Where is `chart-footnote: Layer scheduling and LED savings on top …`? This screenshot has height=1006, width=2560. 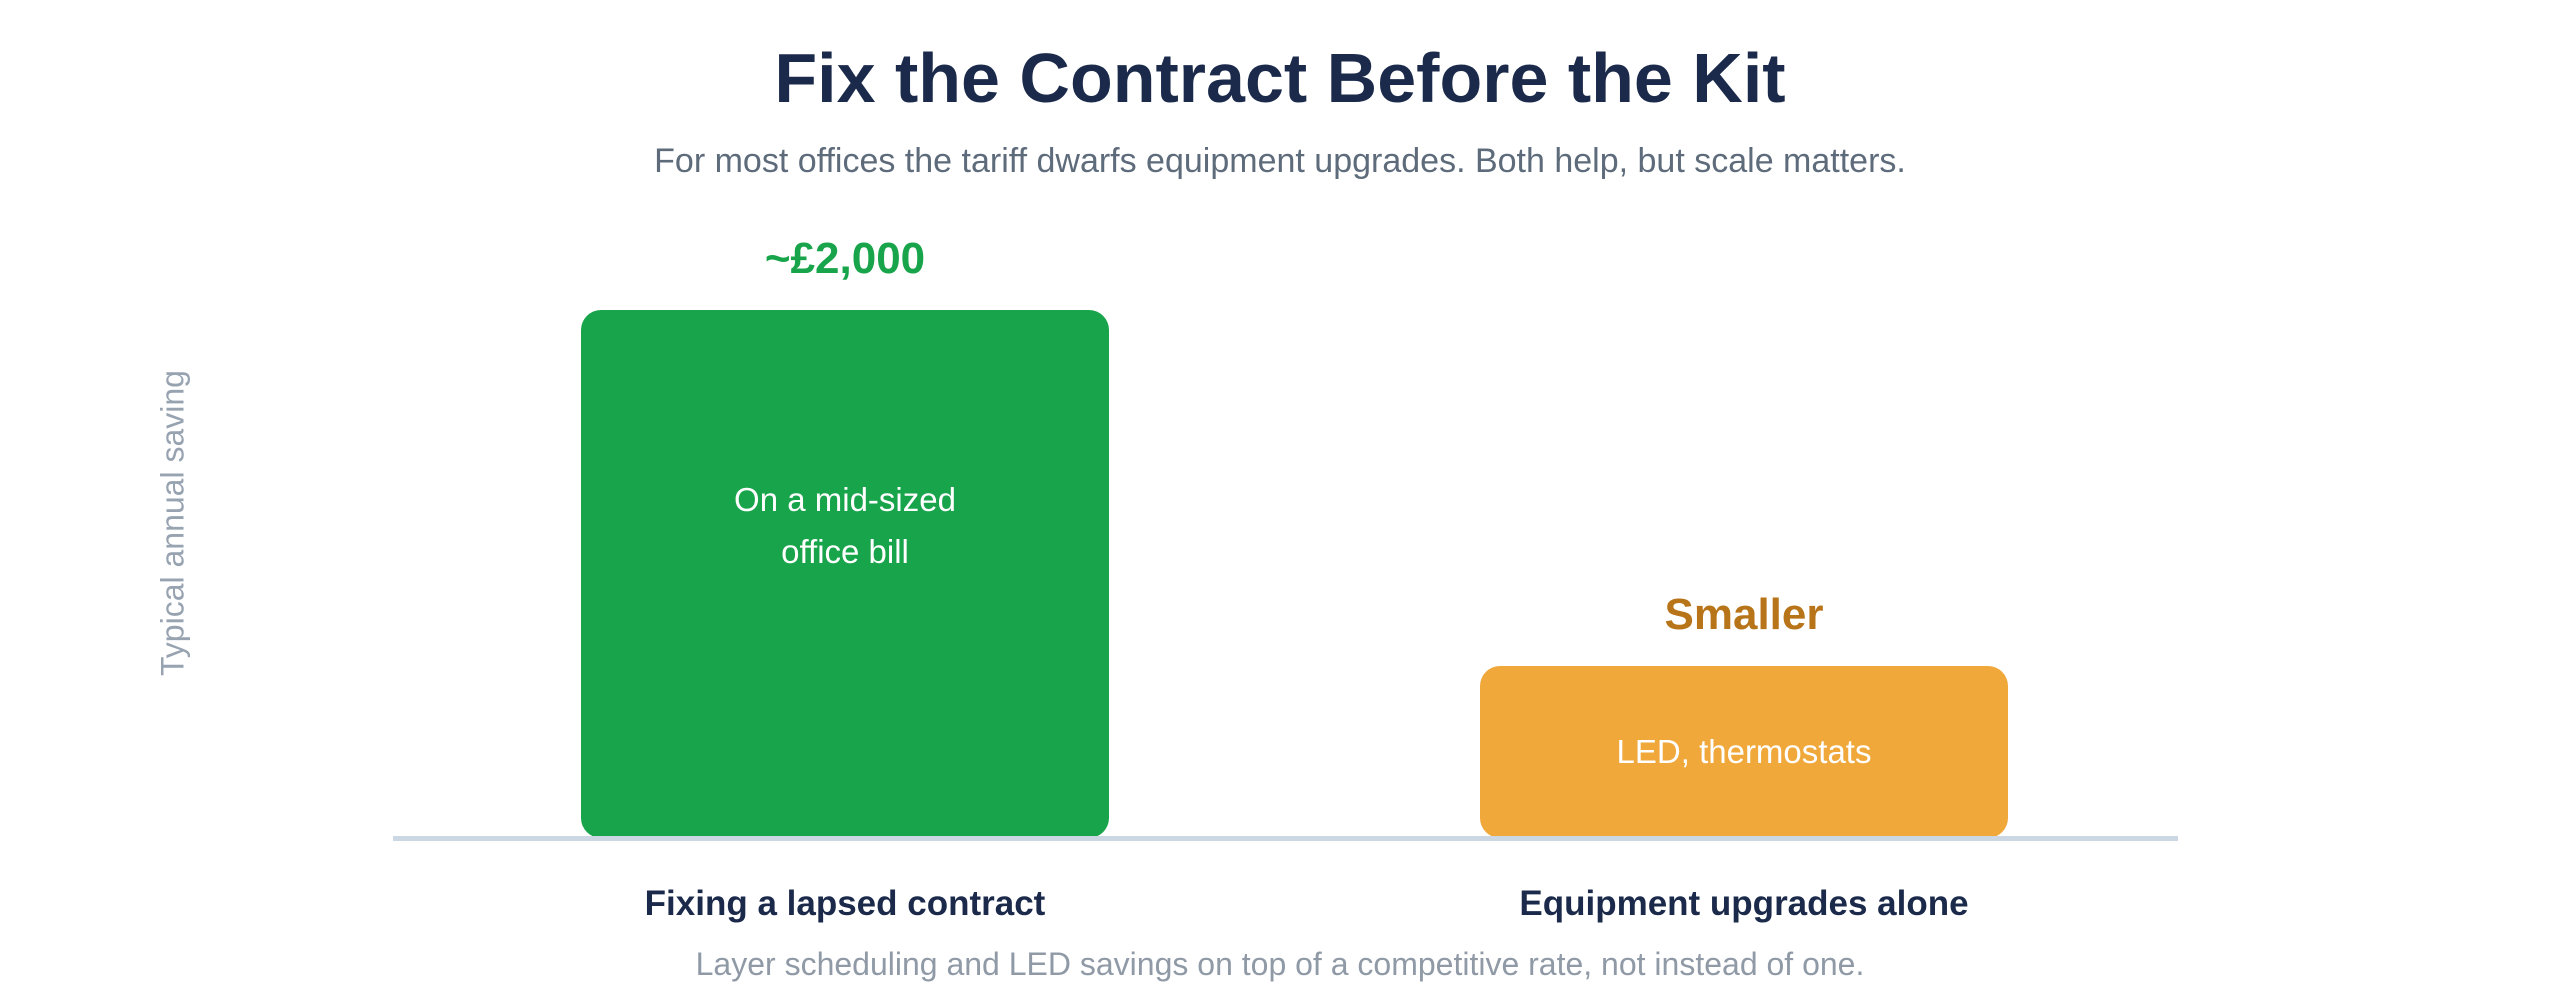 chart-footnote: Layer scheduling and LED savings on top … is located at coordinates (1280, 964).